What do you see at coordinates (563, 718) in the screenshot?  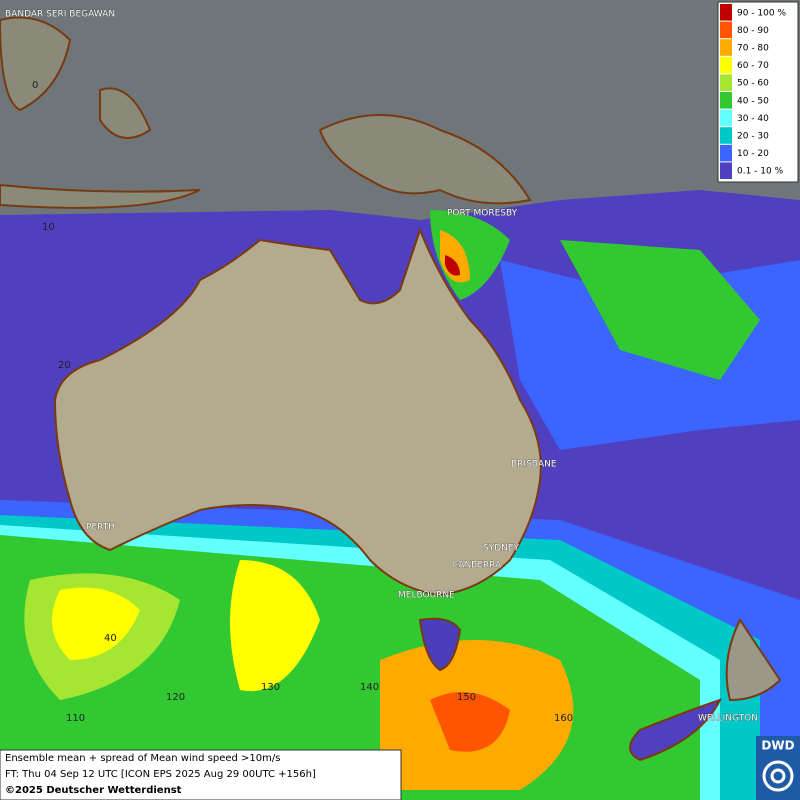 I see `grid-label: 160` at bounding box center [563, 718].